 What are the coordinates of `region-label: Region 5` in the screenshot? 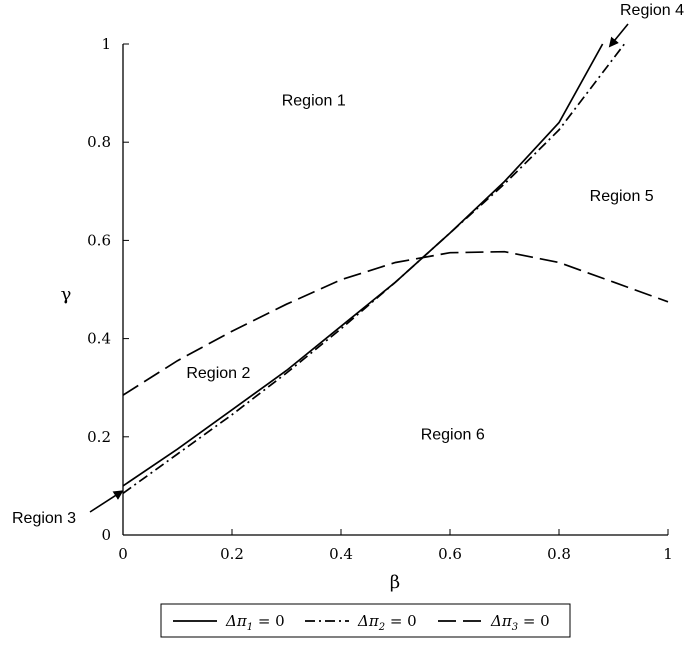 It's located at (622, 196).